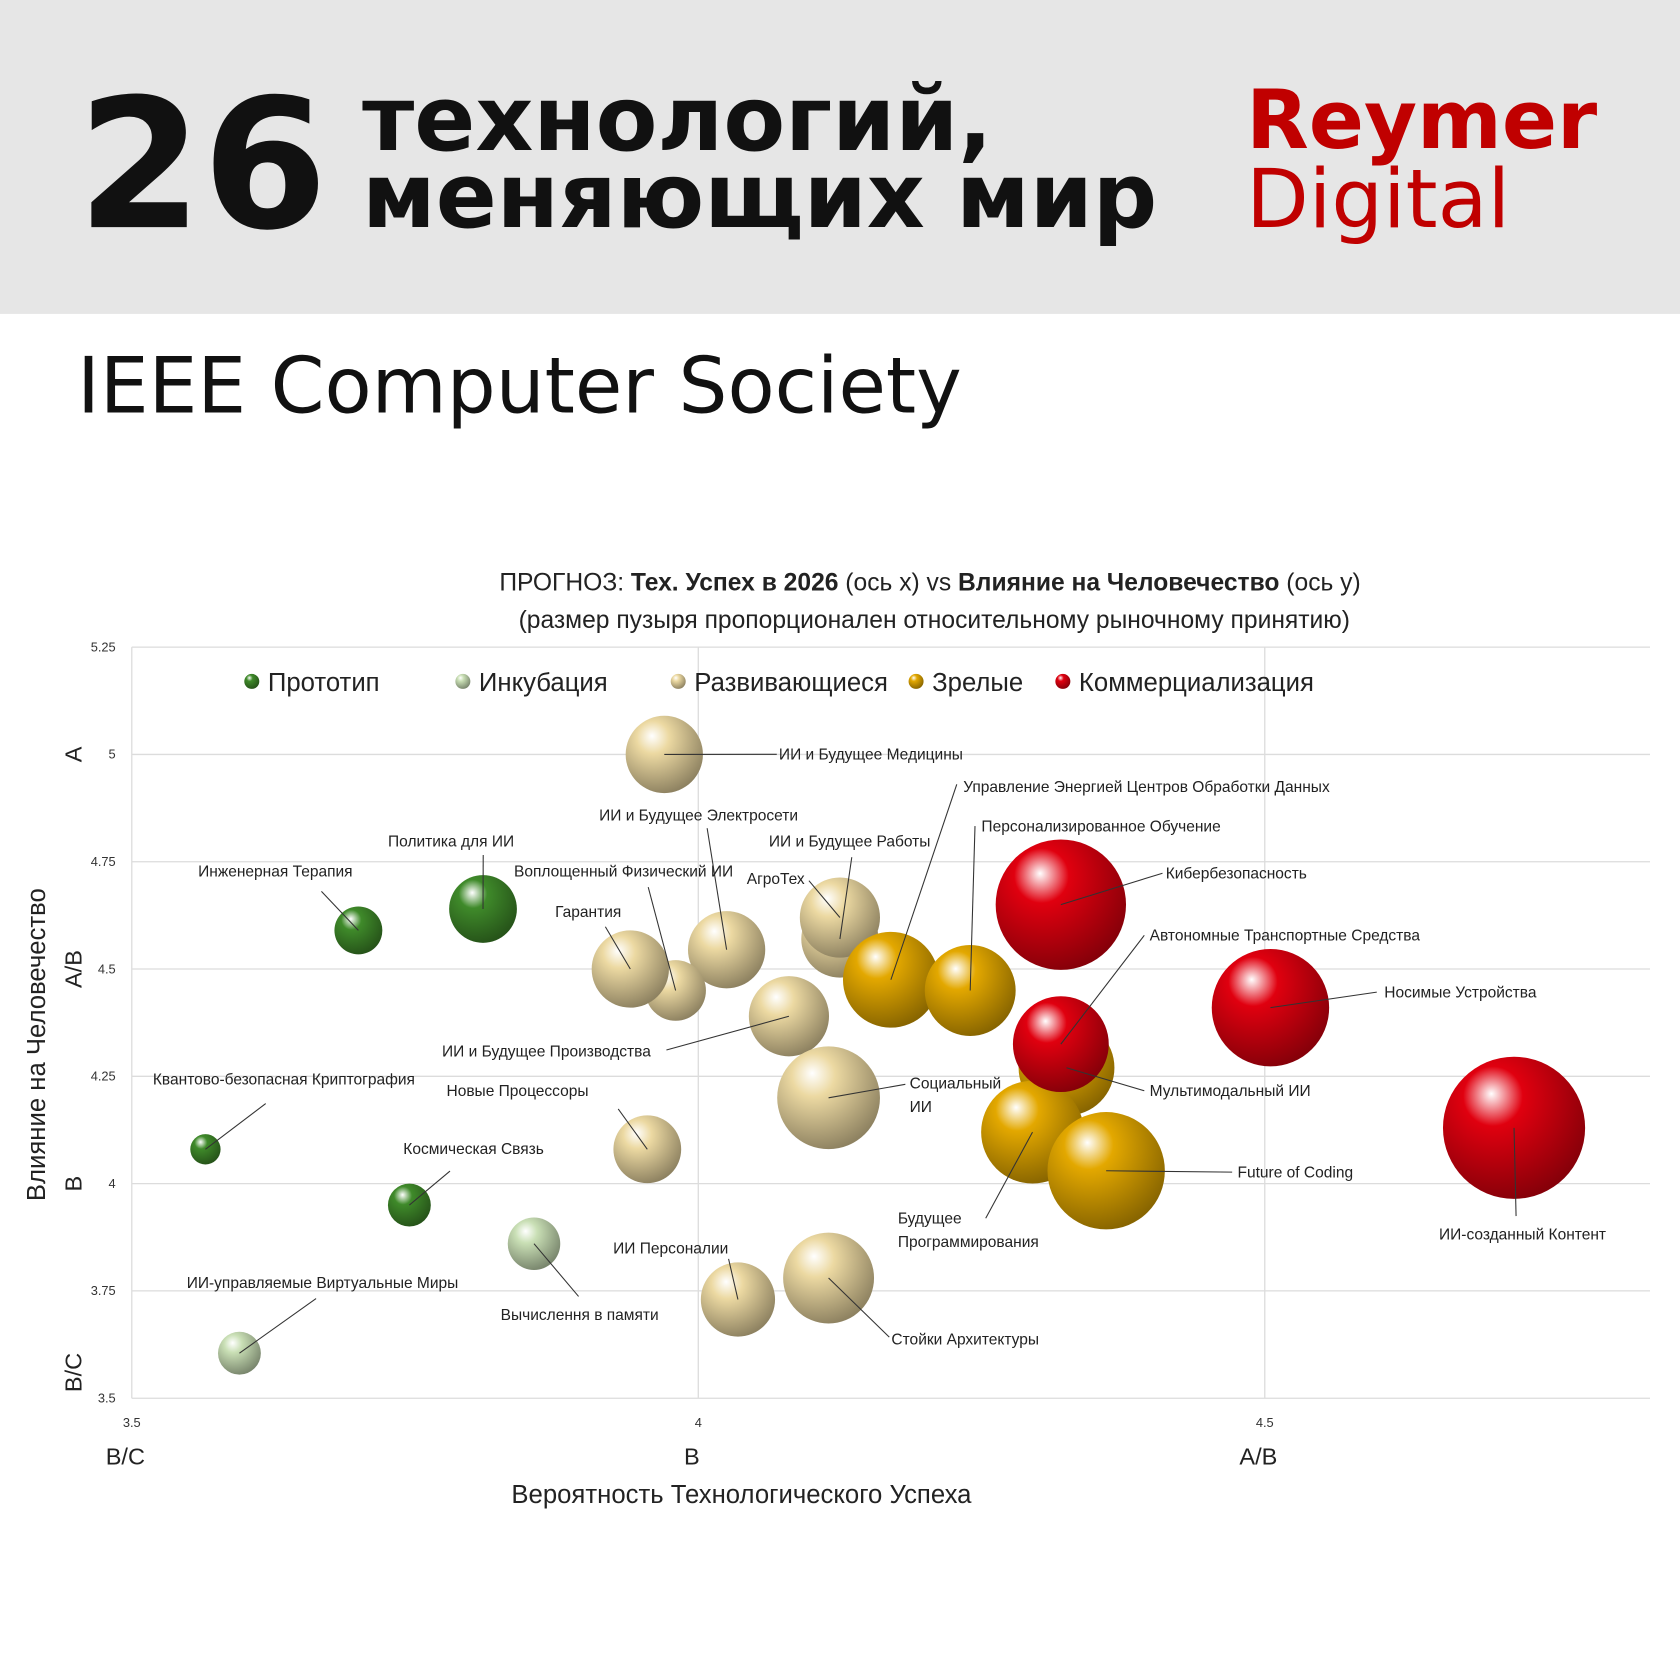  What do you see at coordinates (741, 1495) in the screenshot?
I see `x-axis-title: Вероятность Технологического Успеха` at bounding box center [741, 1495].